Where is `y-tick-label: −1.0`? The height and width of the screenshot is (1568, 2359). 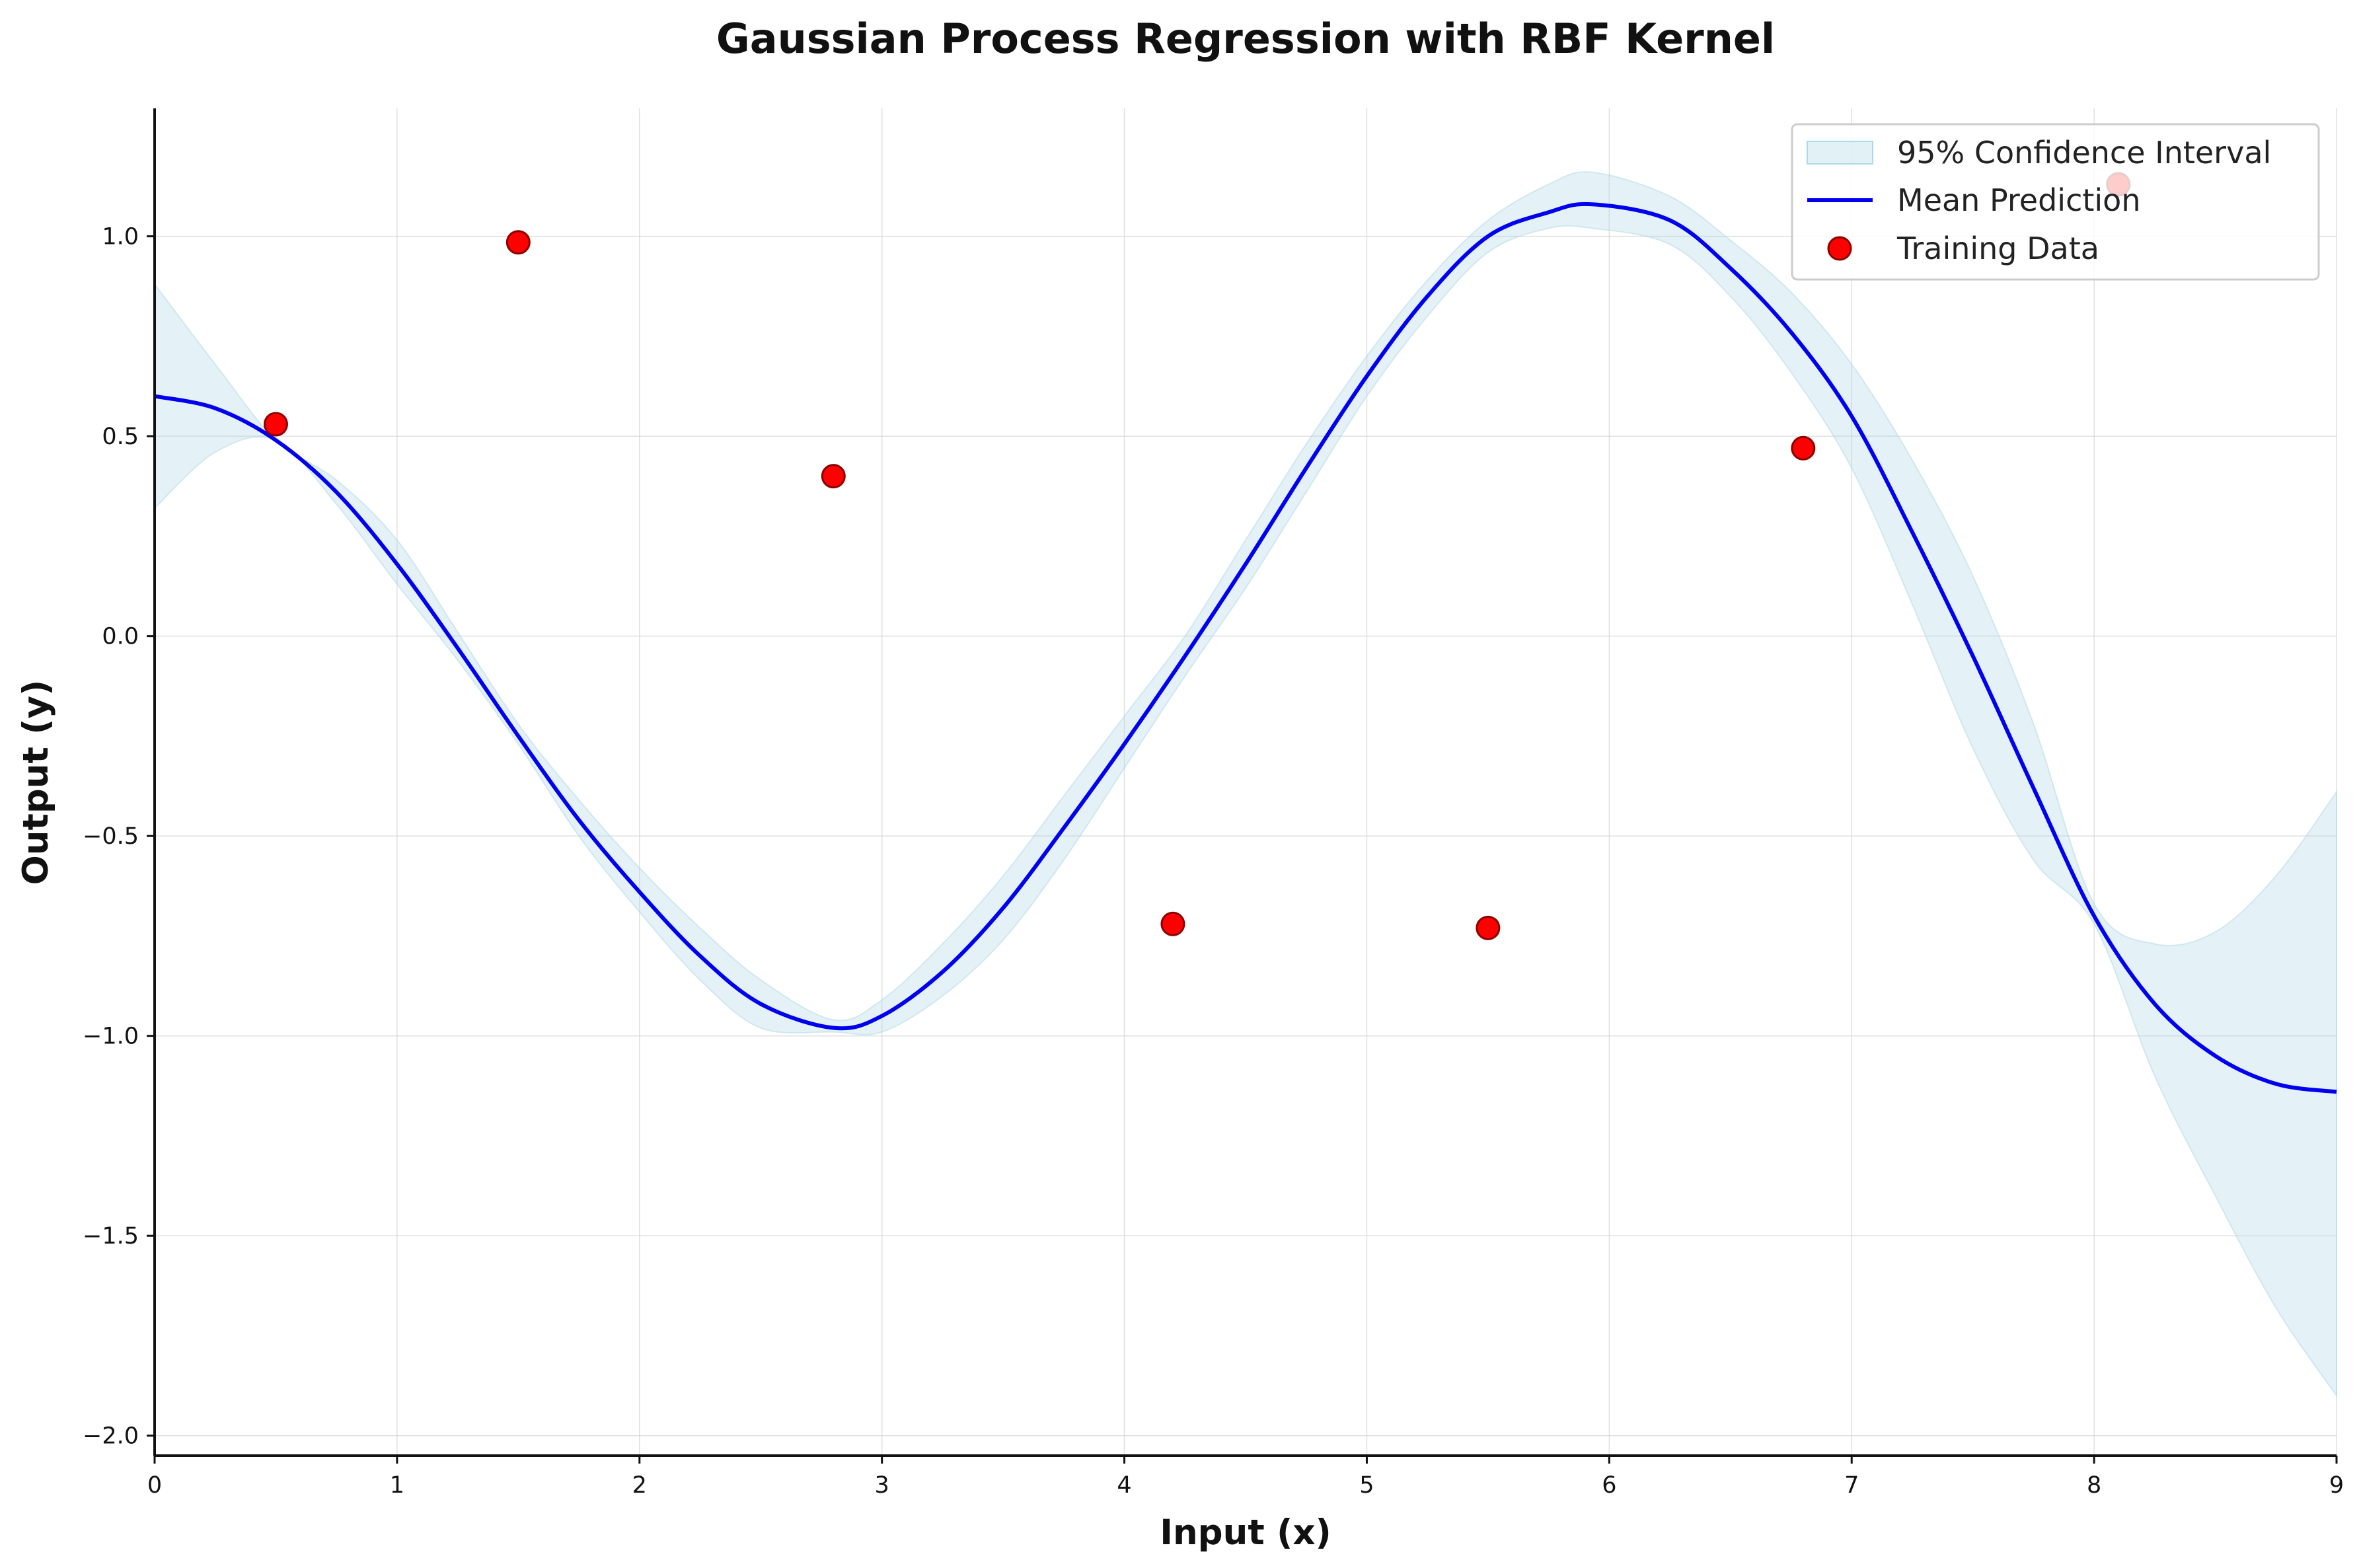
y-tick-label: −1.0 is located at coordinates (111, 1037).